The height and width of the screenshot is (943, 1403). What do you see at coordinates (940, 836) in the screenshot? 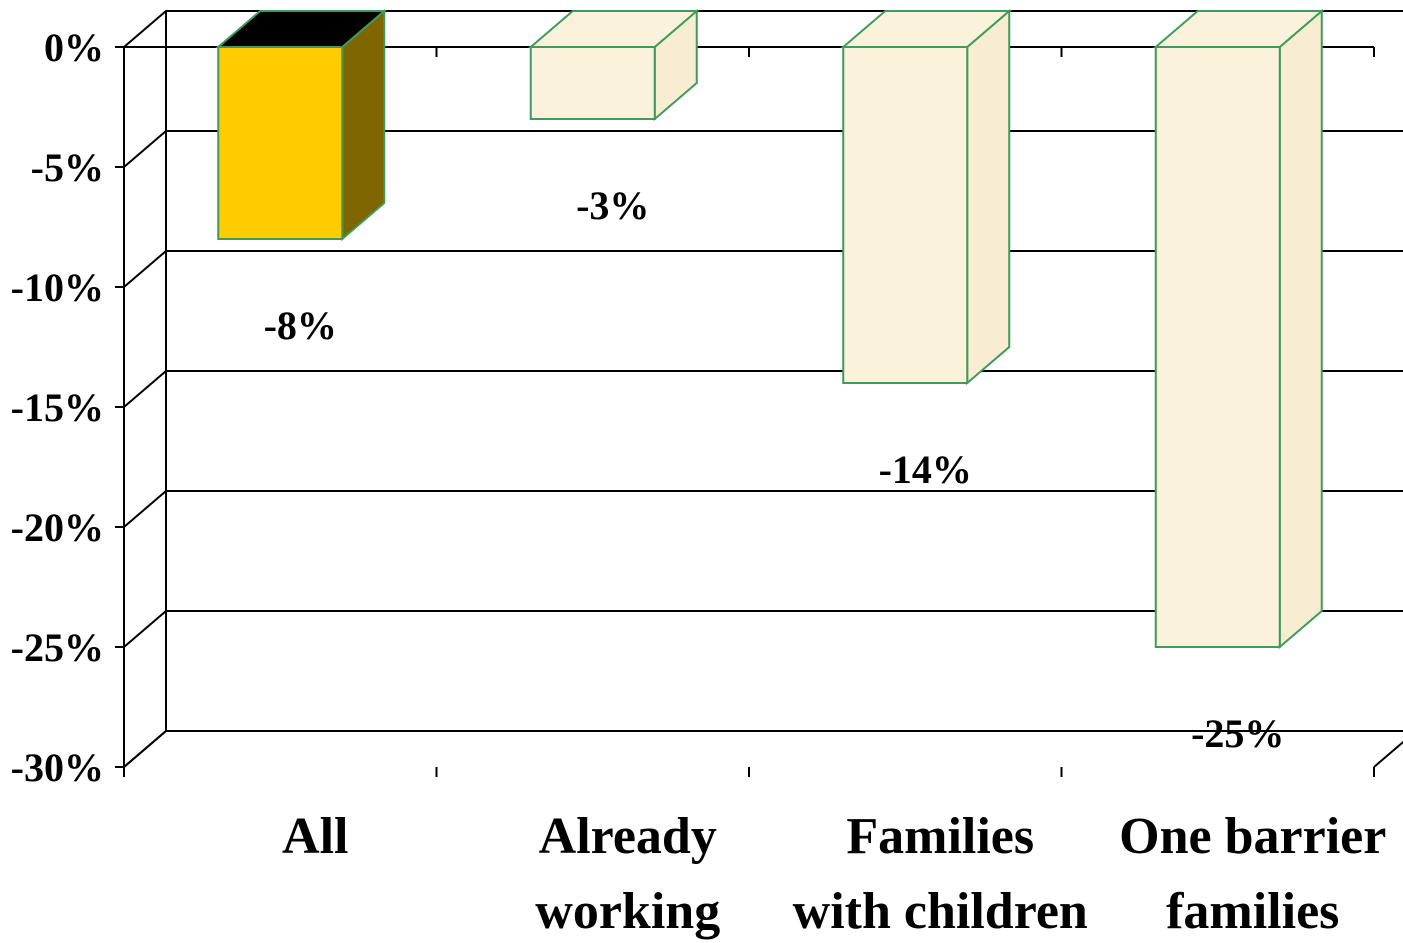
I see `x-category-label-line: Families` at bounding box center [940, 836].